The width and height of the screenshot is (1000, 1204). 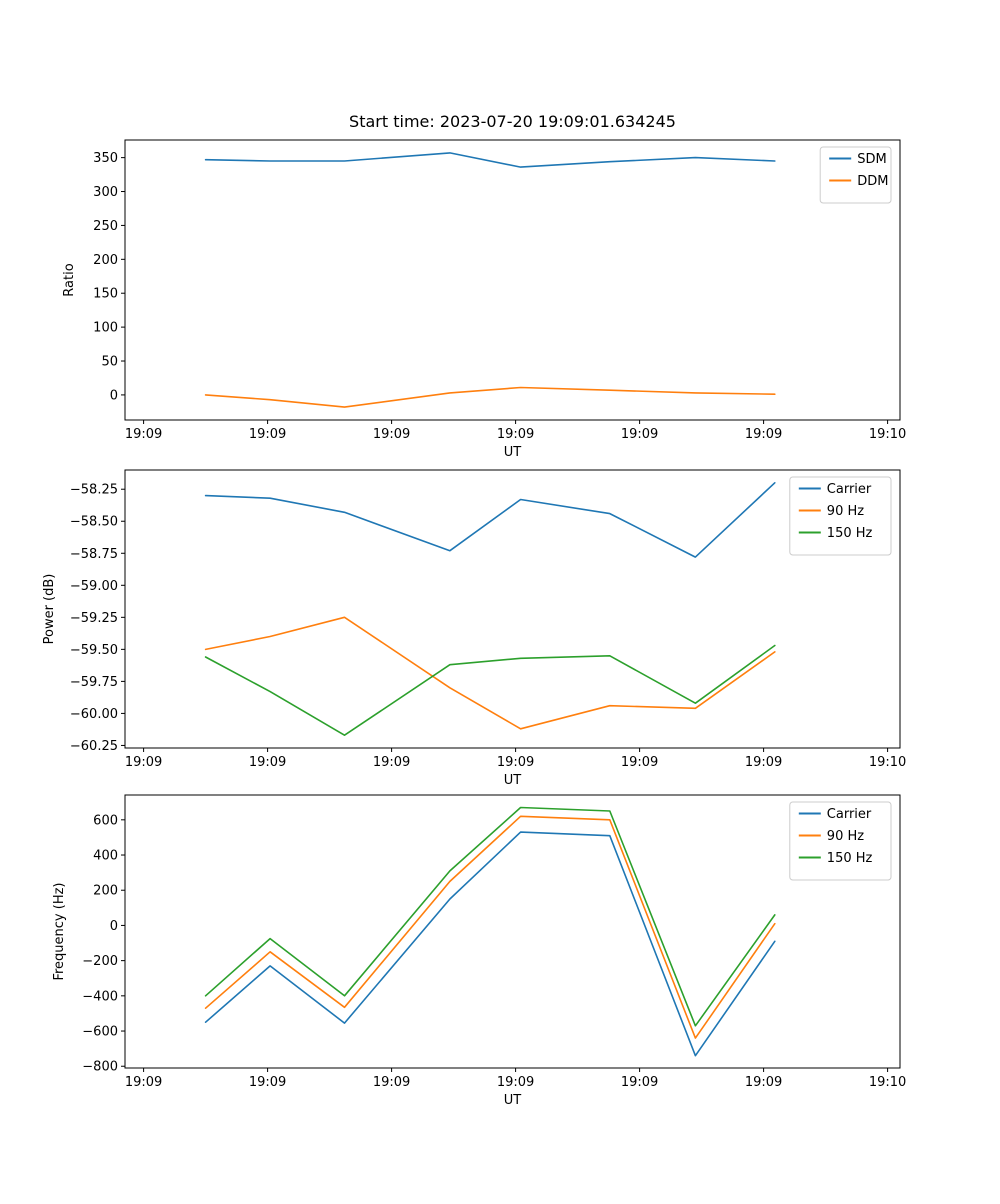 I want to click on y-tick-label: −60.00, so click(x=94, y=714).